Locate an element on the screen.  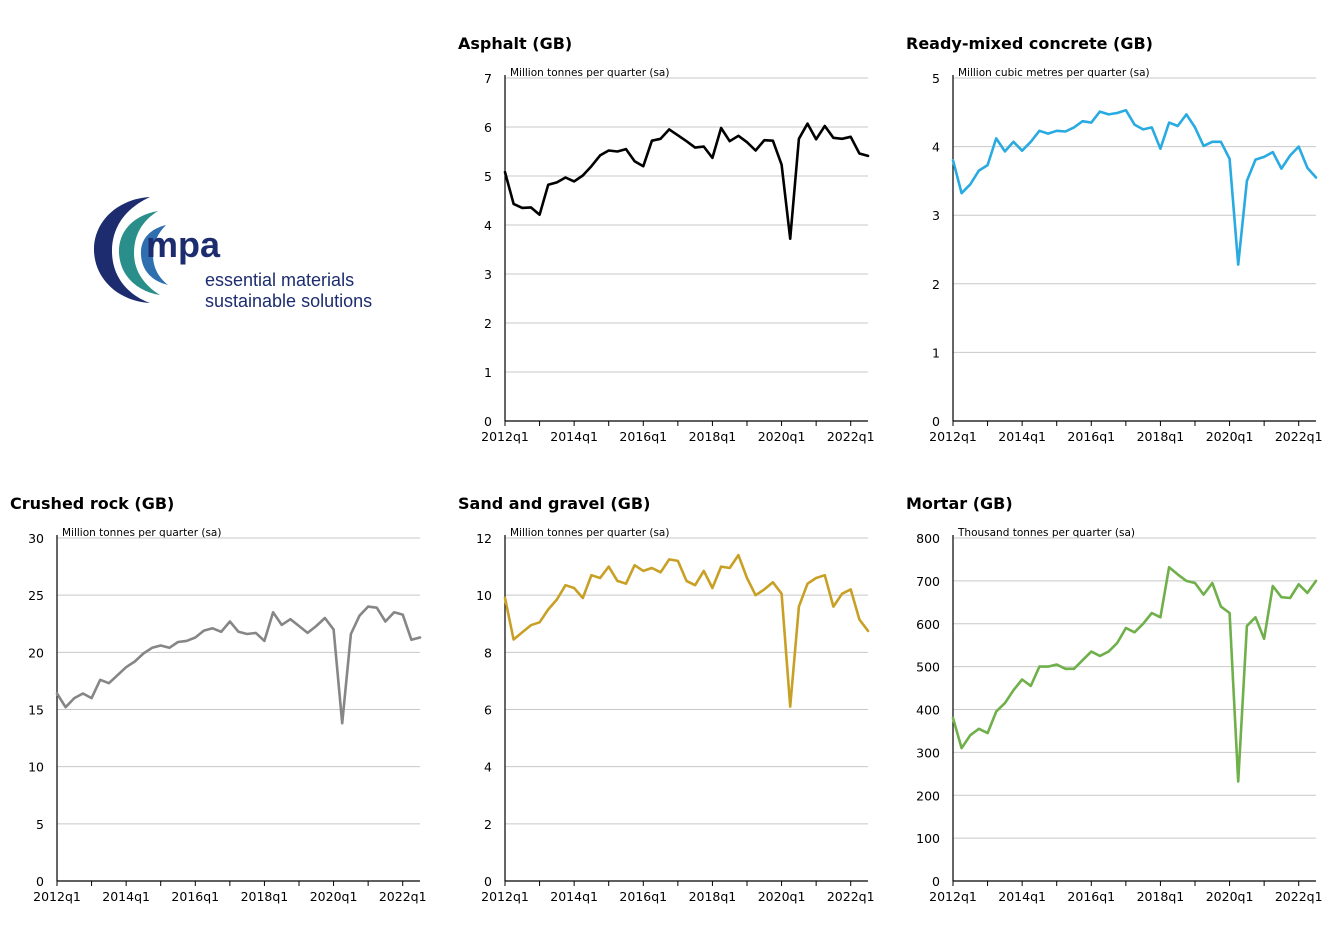
y-tick-label: 600 is located at coordinates (928, 624).